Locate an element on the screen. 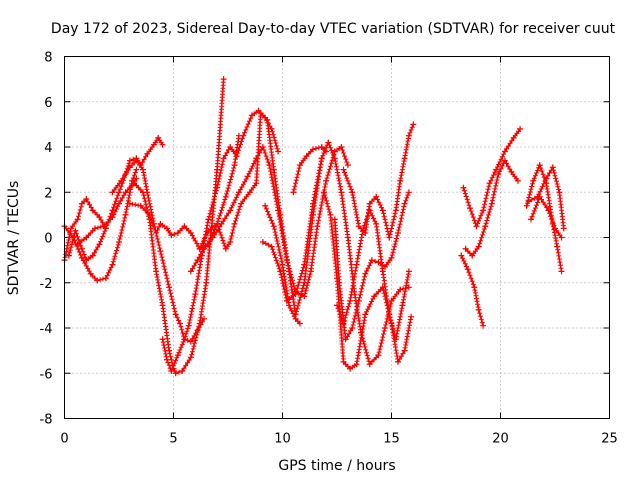  x-tick-label: 0 is located at coordinates (64, 439).